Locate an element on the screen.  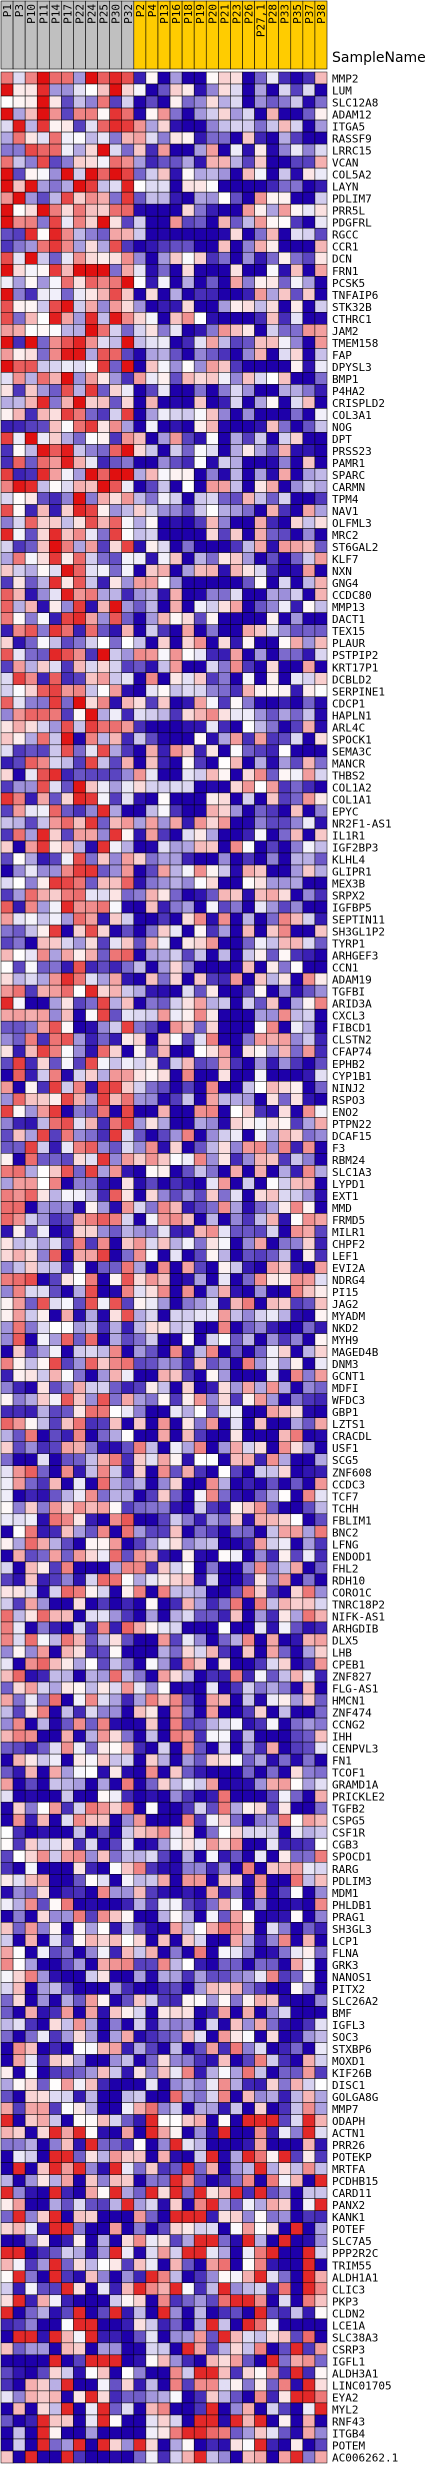
sample-label: P4 is located at coordinates (152, 11).